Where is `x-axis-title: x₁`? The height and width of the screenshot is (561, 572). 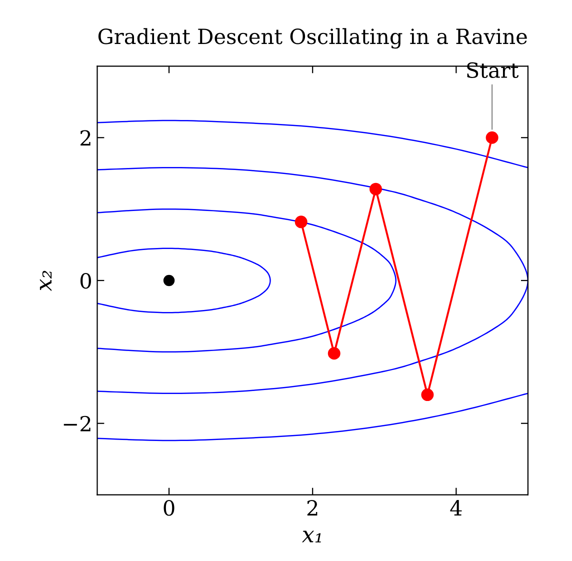
x-axis-title: x₁ is located at coordinates (311, 536).